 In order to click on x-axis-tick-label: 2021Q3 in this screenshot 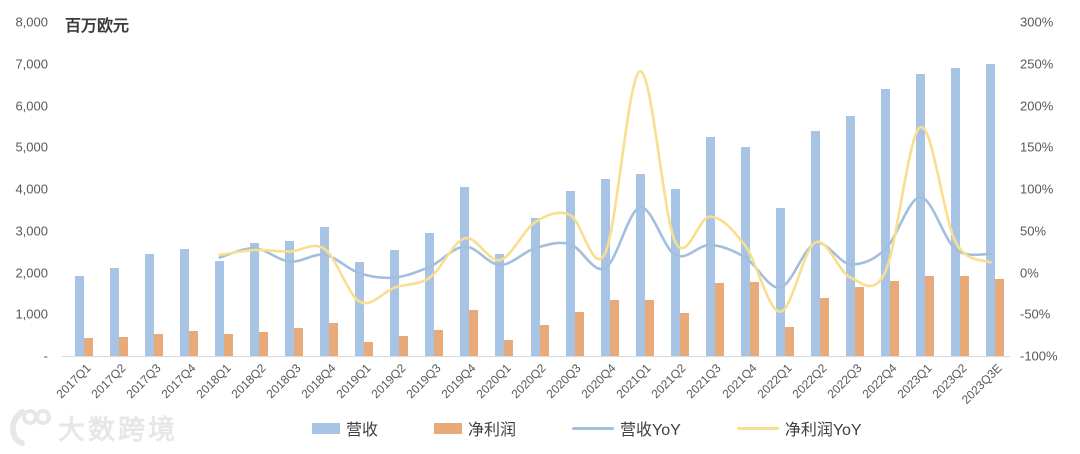, I will do `click(704, 381)`.